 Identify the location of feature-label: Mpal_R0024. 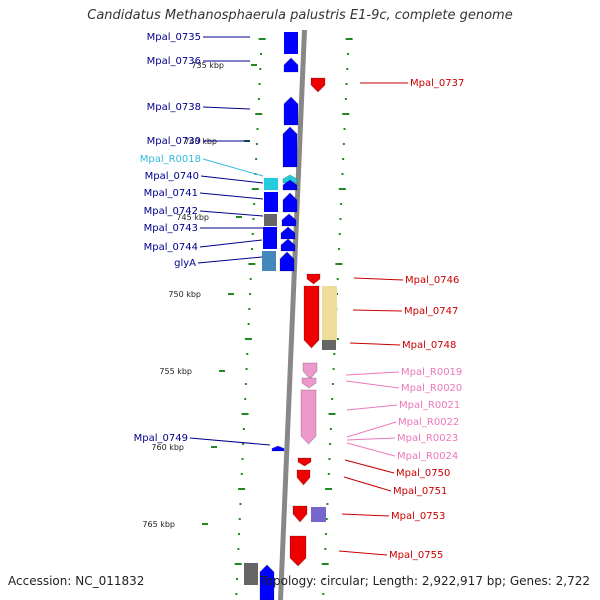
(427, 456).